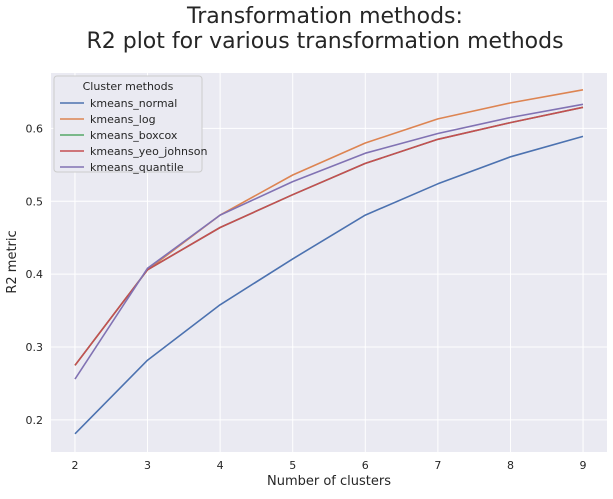 The width and height of the screenshot is (613, 499). I want to click on x-tick-label: 4, so click(220, 465).